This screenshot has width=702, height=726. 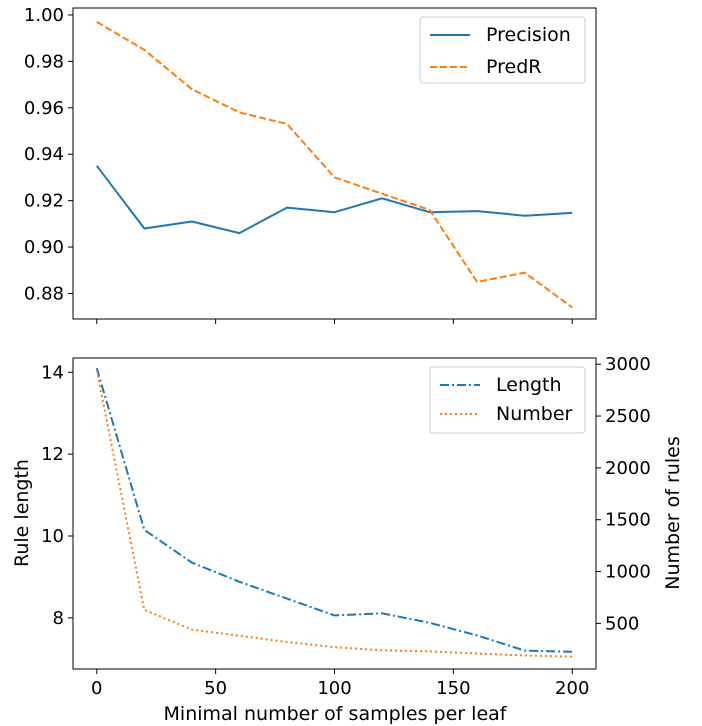 I want to click on legend-number-label: Number, so click(x=534, y=414).